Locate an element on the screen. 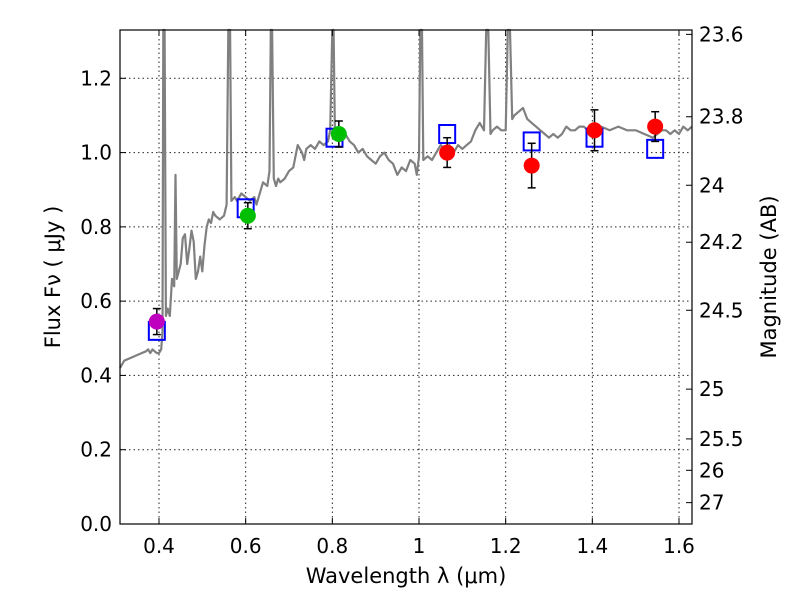 The width and height of the screenshot is (800, 600). mag-tick-label: 24 is located at coordinates (711, 185).